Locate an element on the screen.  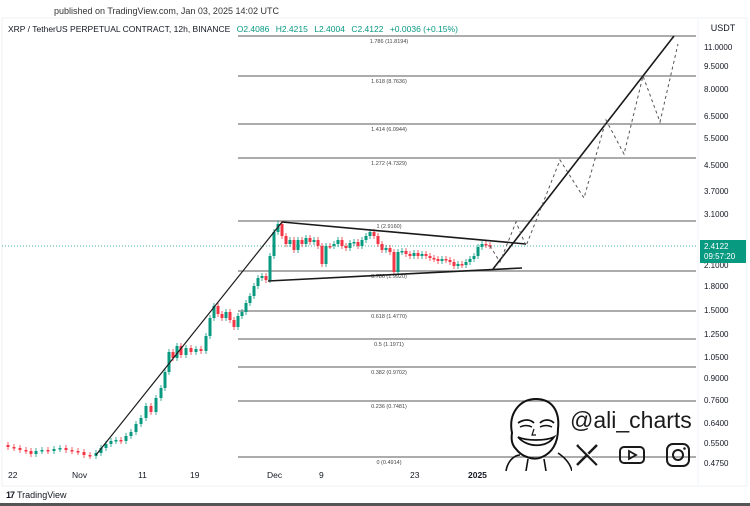
fib-level-label: 0.382 (0.9702) is located at coordinates (389, 373).